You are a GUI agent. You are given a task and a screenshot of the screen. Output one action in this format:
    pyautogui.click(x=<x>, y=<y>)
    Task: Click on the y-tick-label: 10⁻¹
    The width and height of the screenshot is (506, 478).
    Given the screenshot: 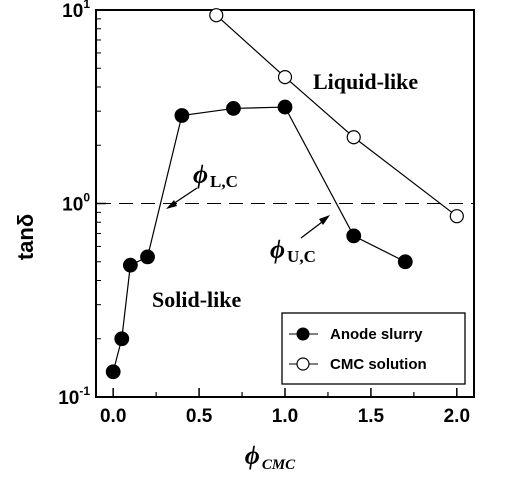 What is the action you would take?
    pyautogui.click(x=74, y=396)
    